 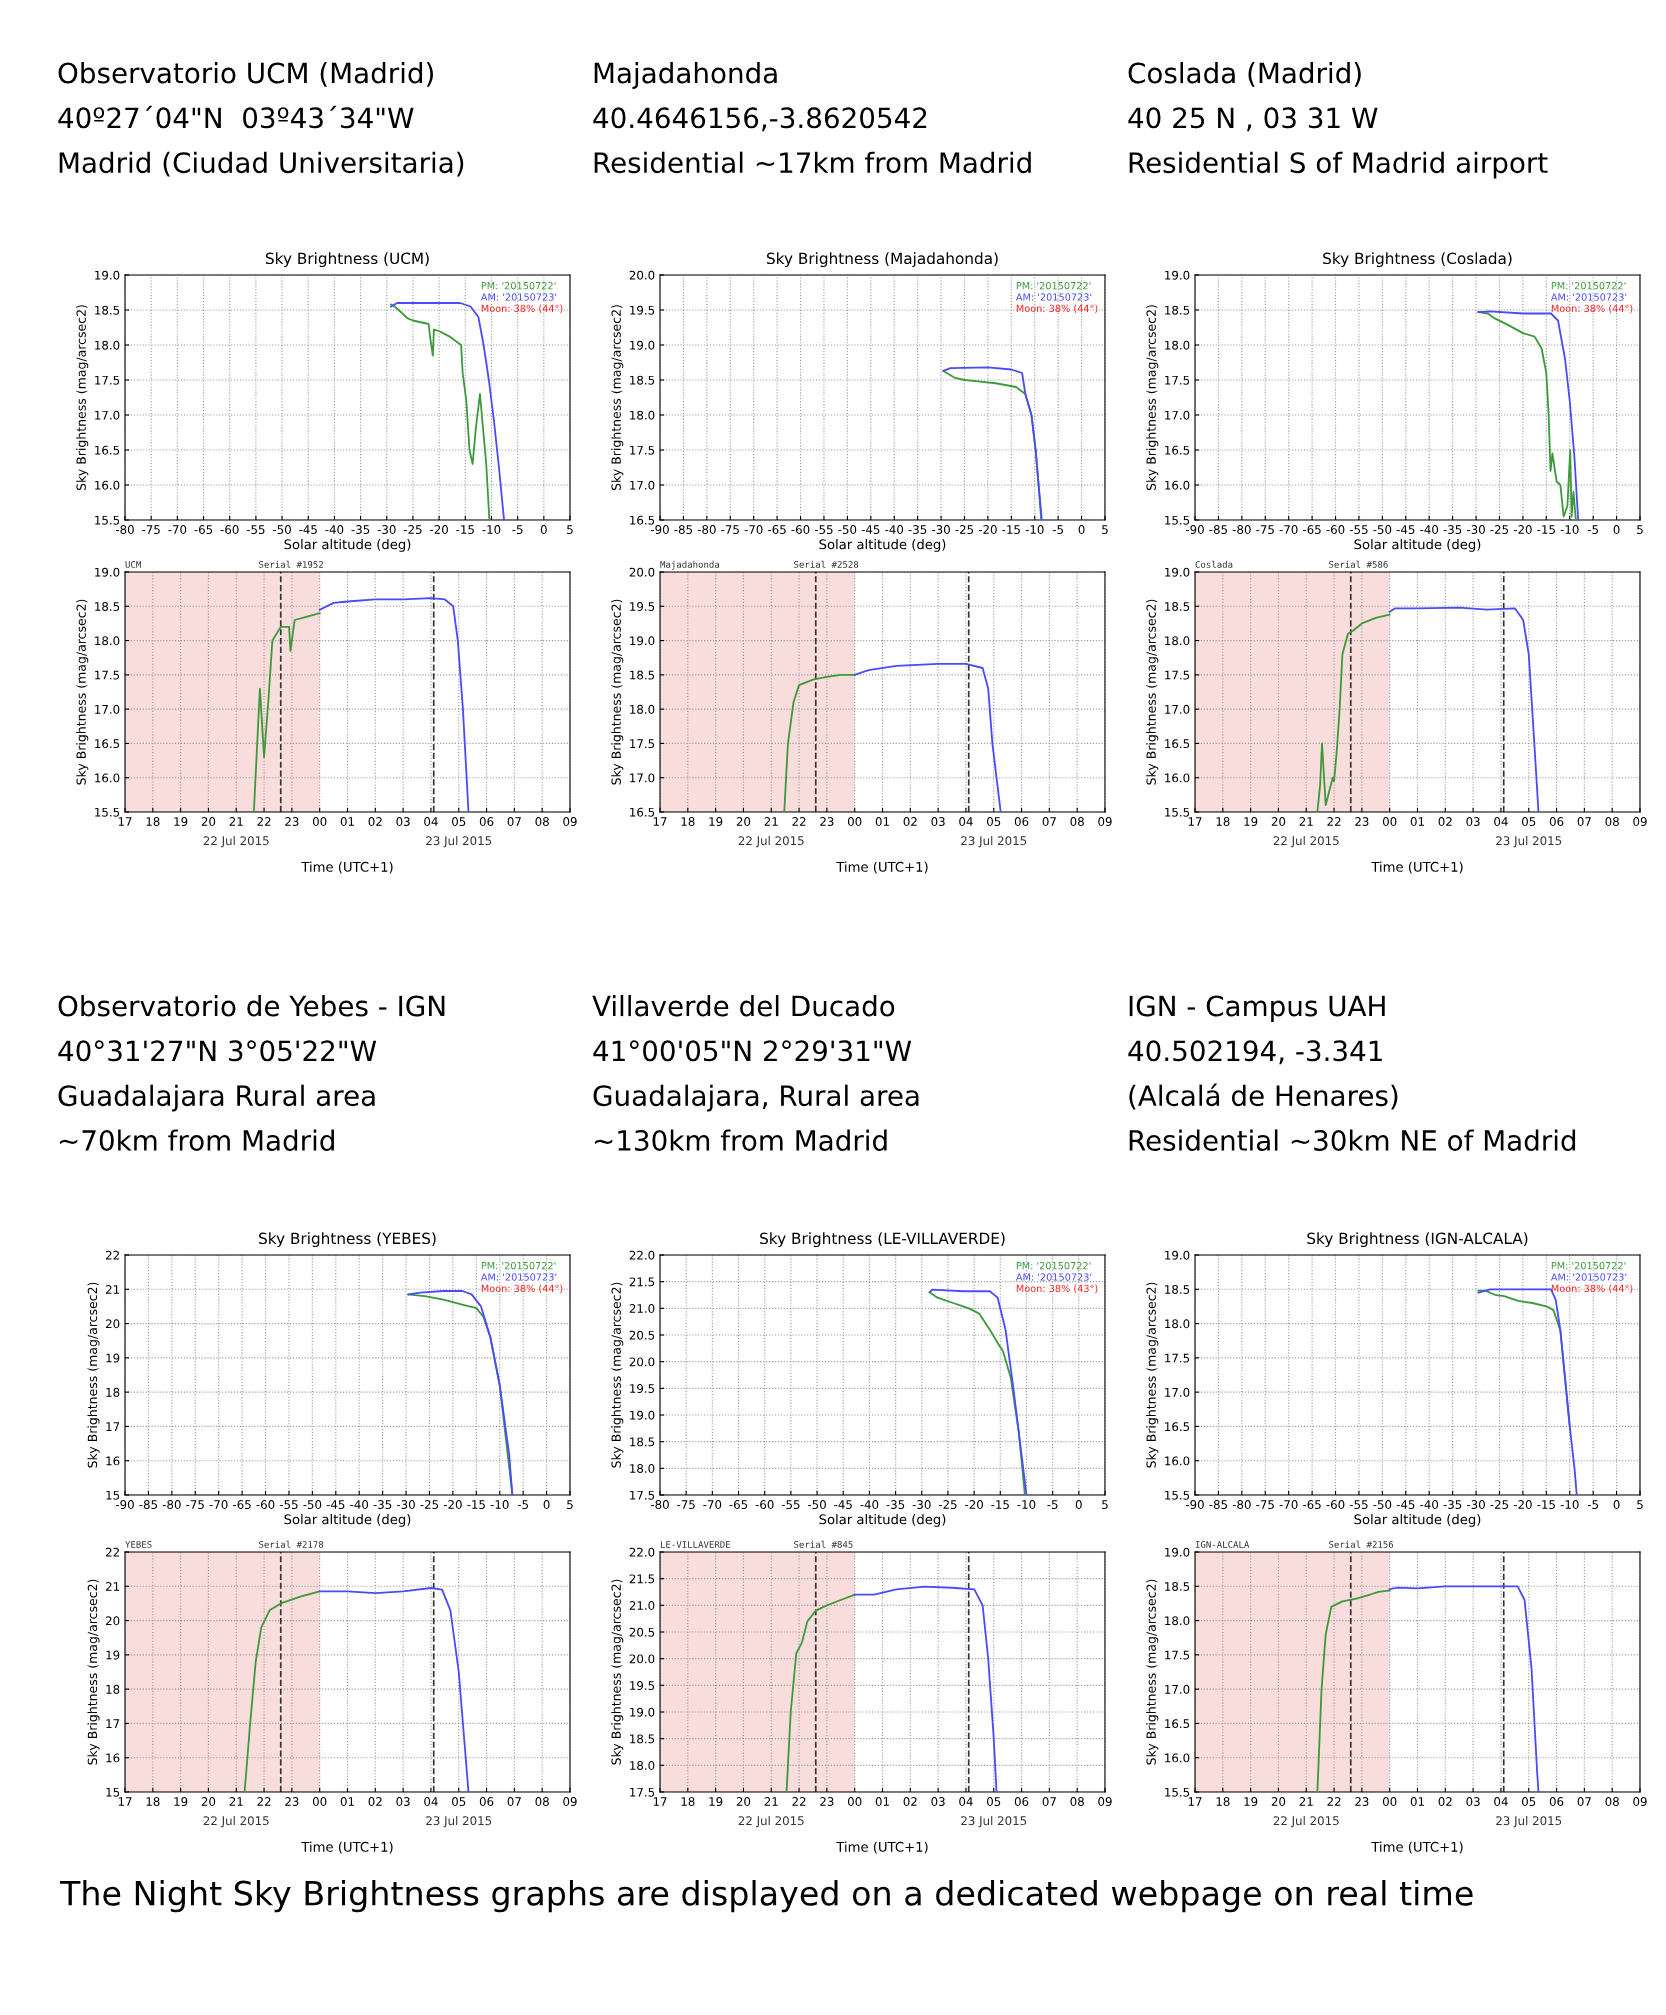 I want to click on y-tick-label: 21.0, so click(x=642, y=1308).